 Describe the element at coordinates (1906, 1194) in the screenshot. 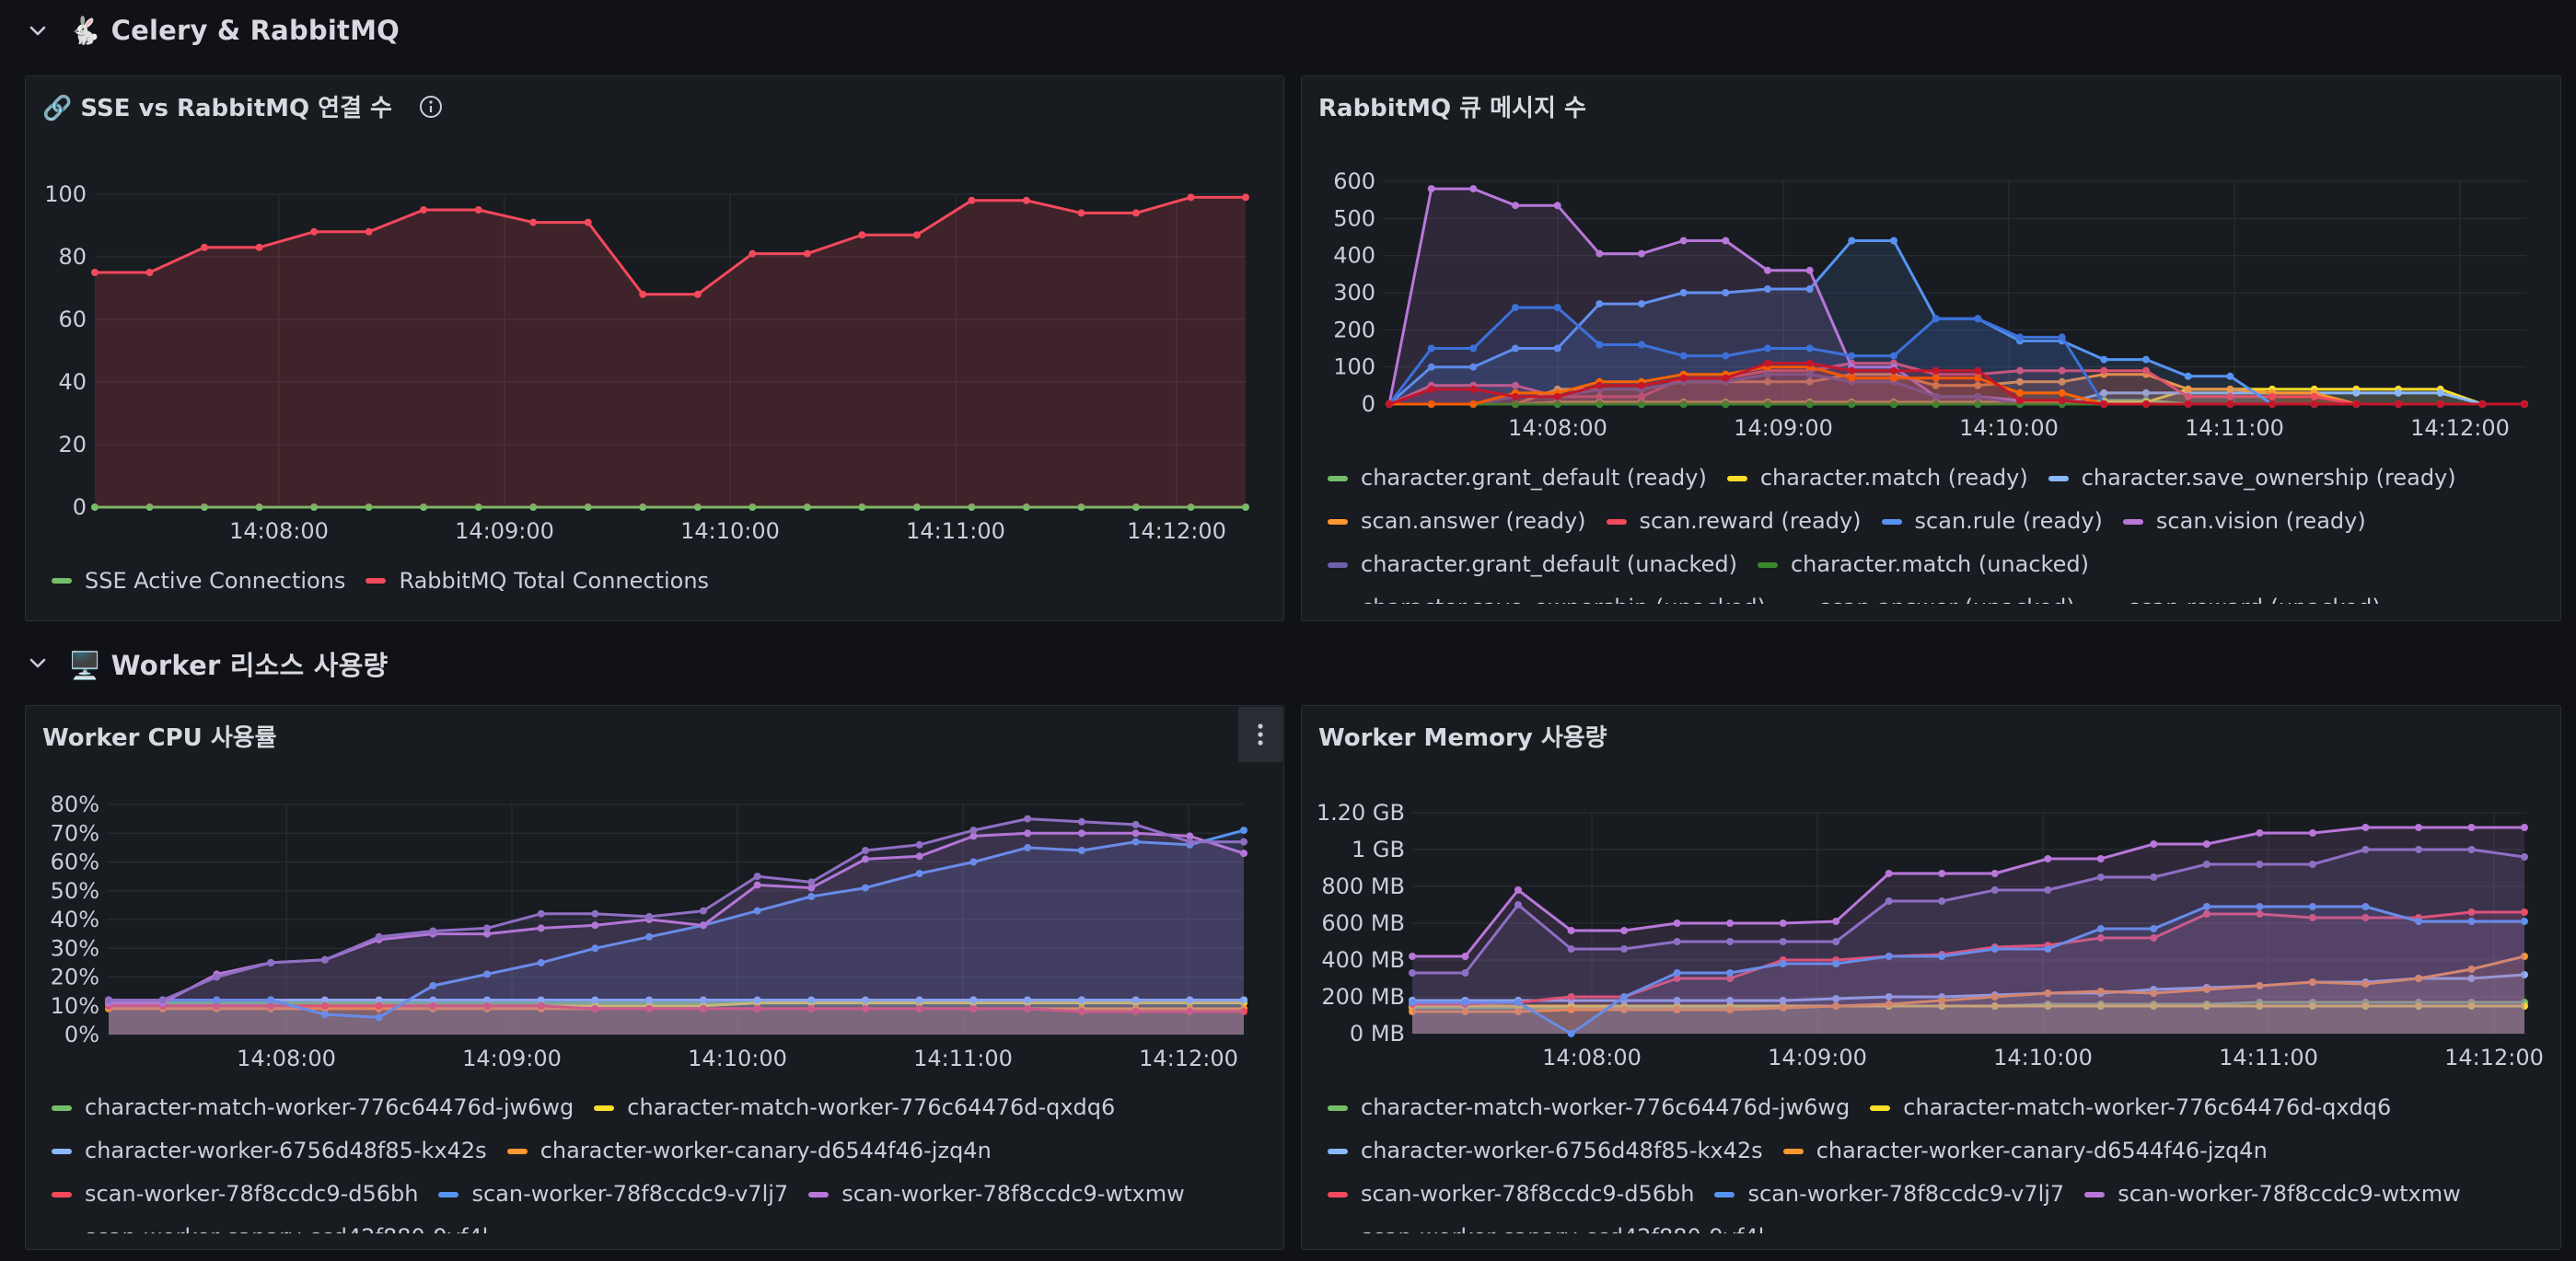

I see `legend-label: scan-worker-78f8ccdc9-v7lj7` at that location.